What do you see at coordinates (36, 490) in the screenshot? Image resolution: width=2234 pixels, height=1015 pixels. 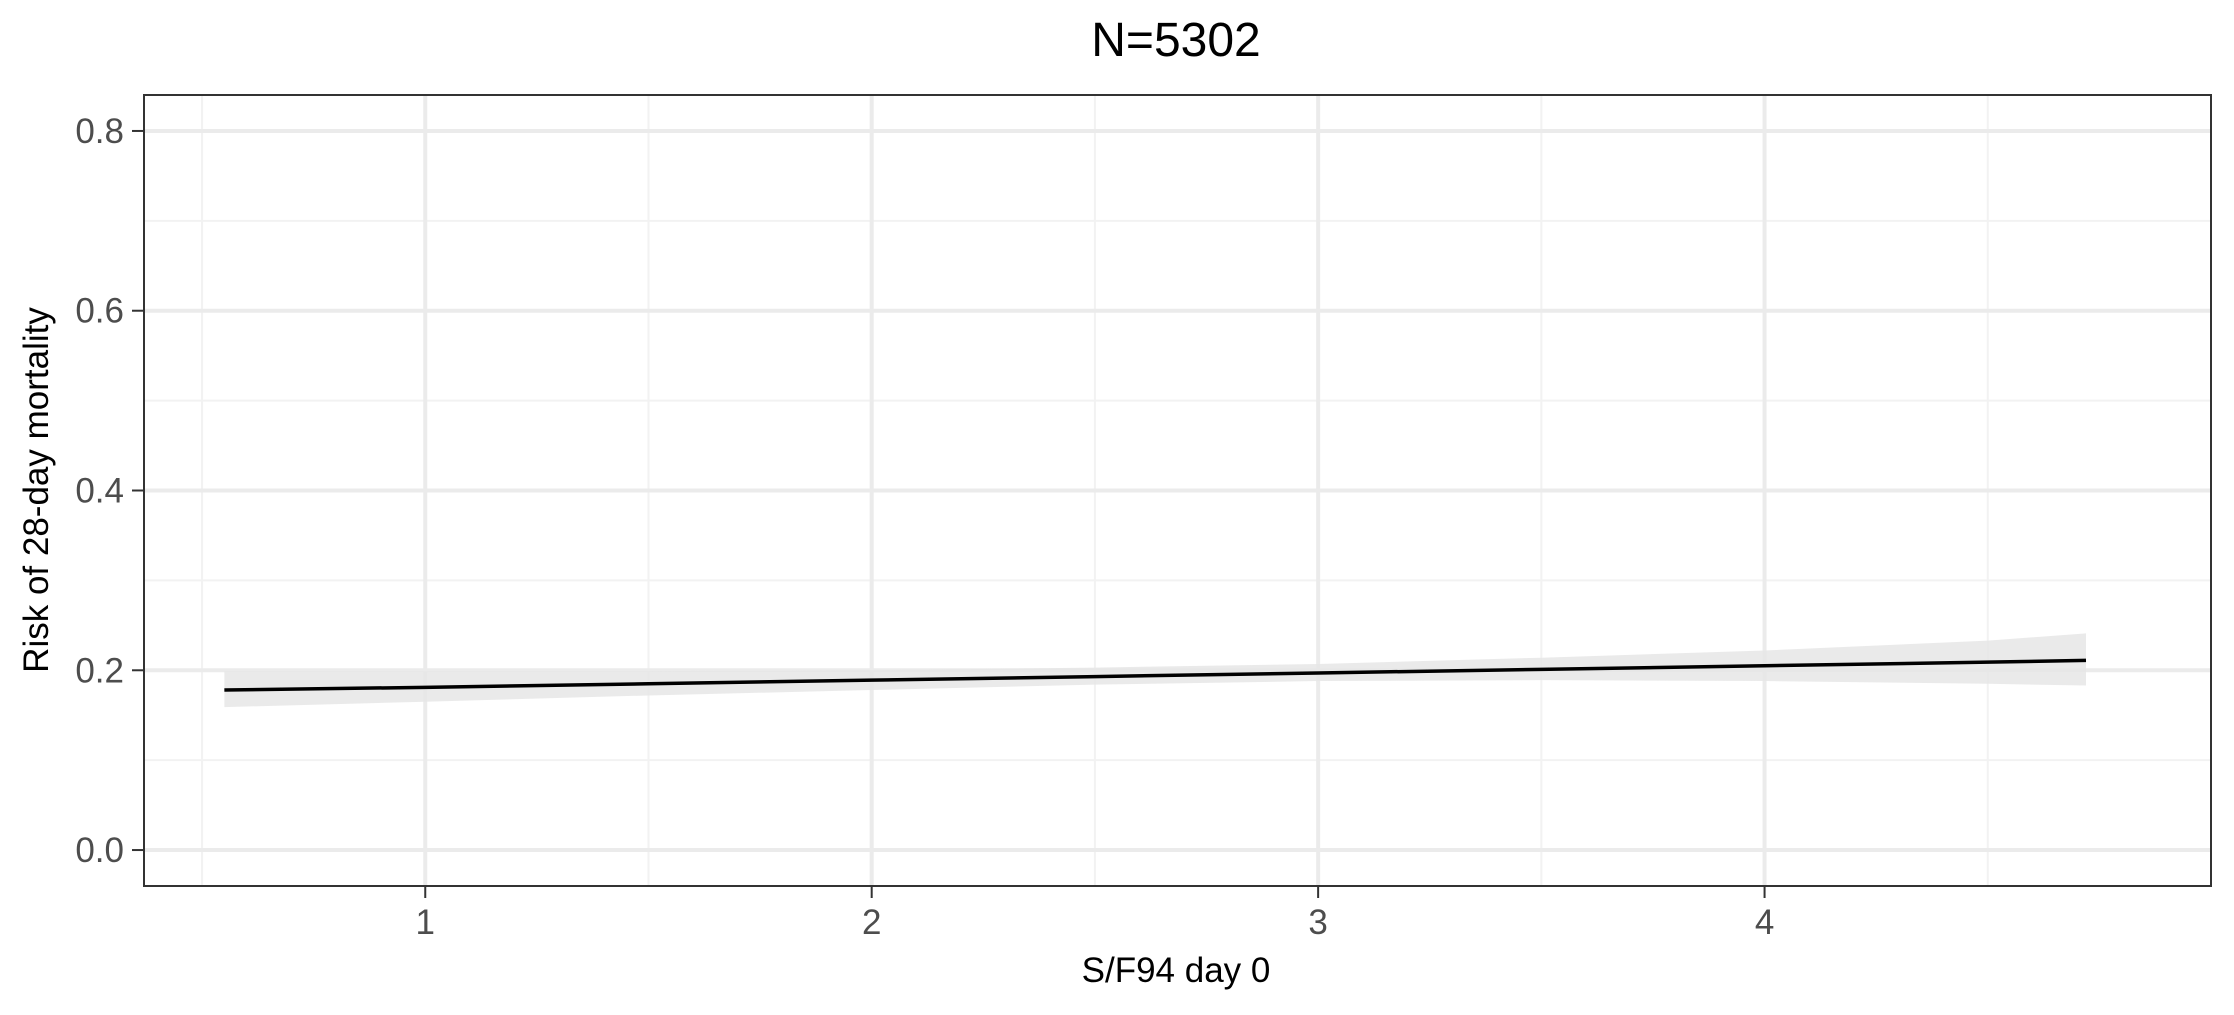 I see `y-axis-label: Risk of 28-day mortality` at bounding box center [36, 490].